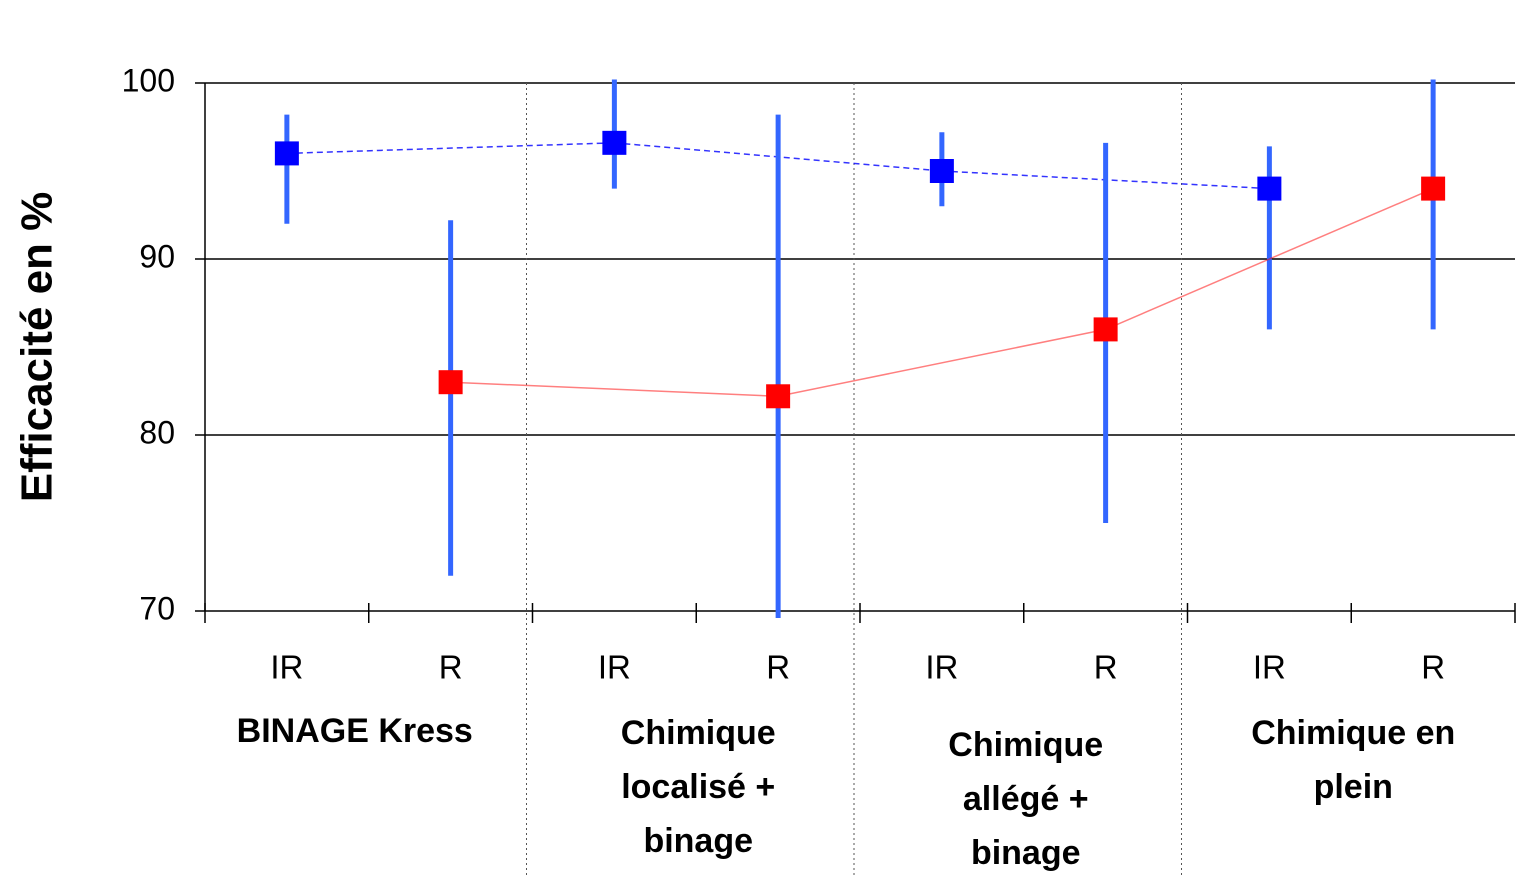 The width and height of the screenshot is (1518, 877). What do you see at coordinates (1353, 787) in the screenshot?
I see `group-label: plein` at bounding box center [1353, 787].